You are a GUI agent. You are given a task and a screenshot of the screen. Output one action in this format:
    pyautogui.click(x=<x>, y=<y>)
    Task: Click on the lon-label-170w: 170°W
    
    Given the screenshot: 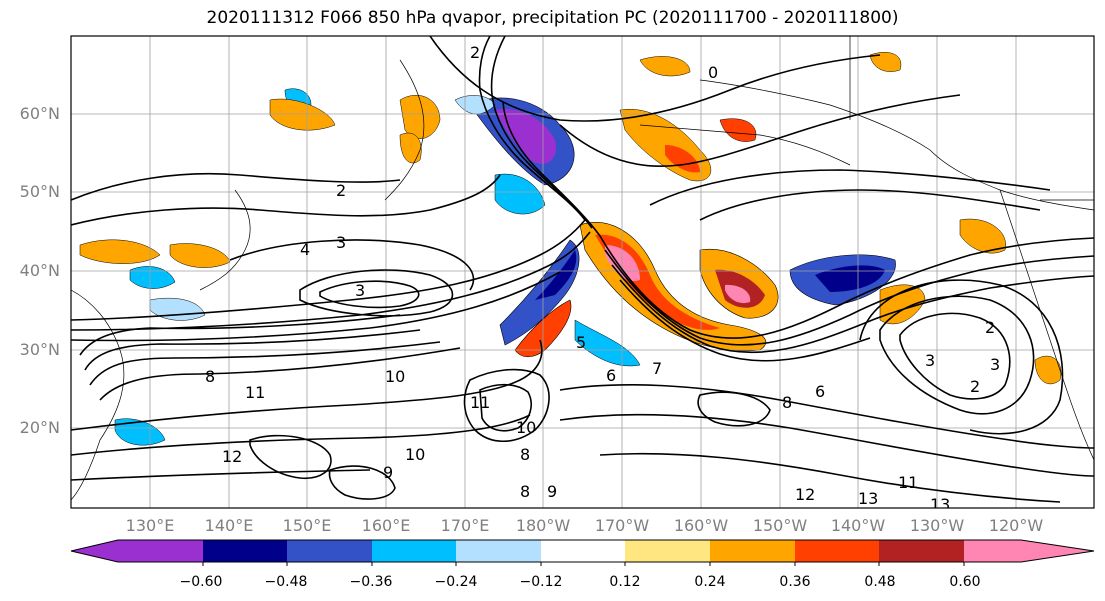 What is the action you would take?
    pyautogui.click(x=622, y=525)
    